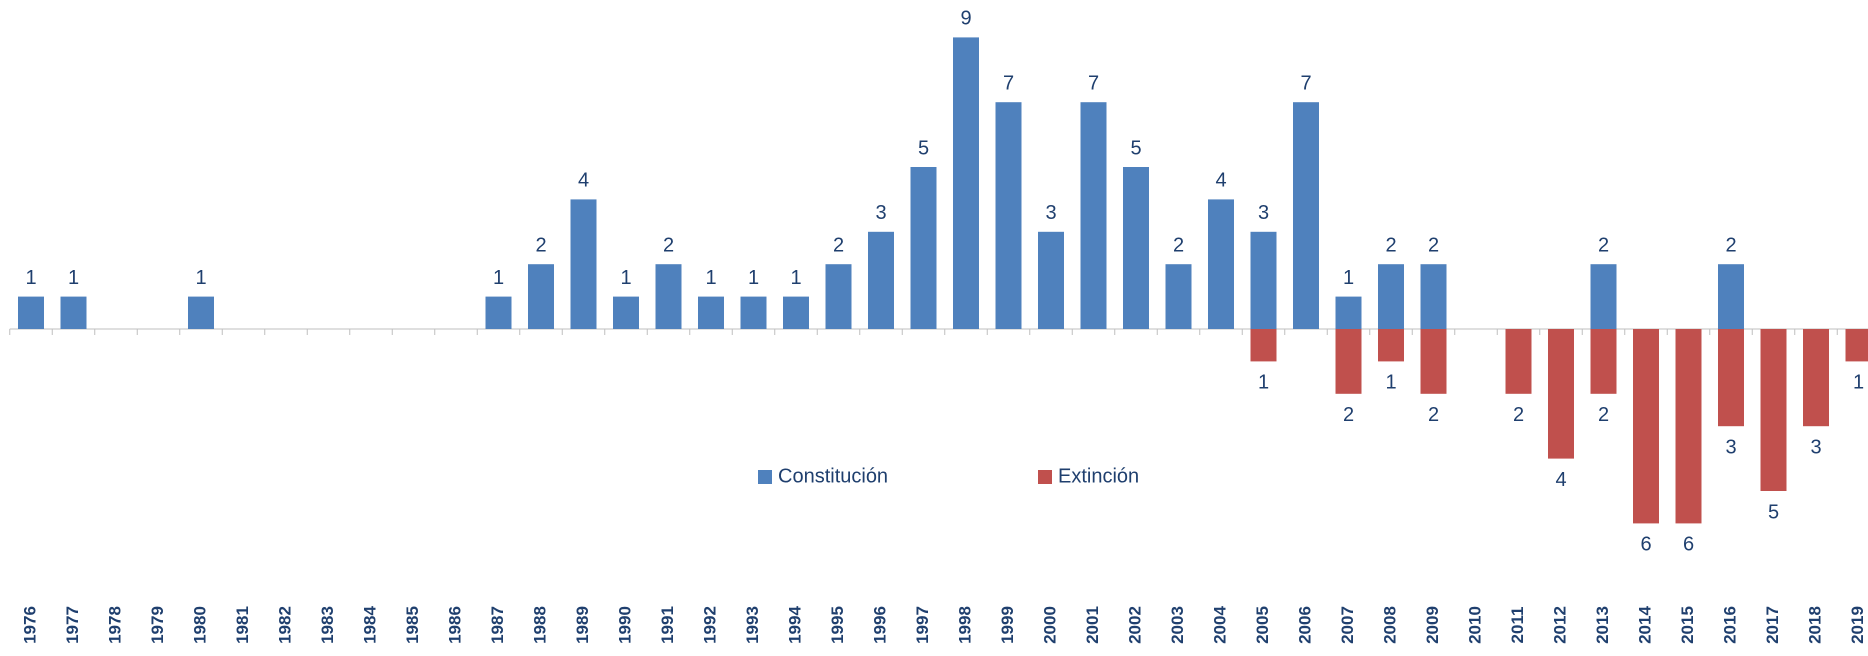  I want to click on x-tick-label: 1981, so click(242, 625).